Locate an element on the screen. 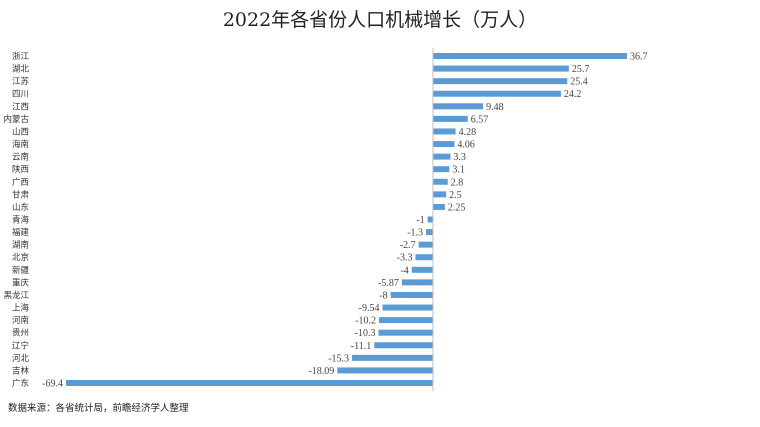 This screenshot has height=427, width=760. category-label: 贵州 is located at coordinates (20, 333).